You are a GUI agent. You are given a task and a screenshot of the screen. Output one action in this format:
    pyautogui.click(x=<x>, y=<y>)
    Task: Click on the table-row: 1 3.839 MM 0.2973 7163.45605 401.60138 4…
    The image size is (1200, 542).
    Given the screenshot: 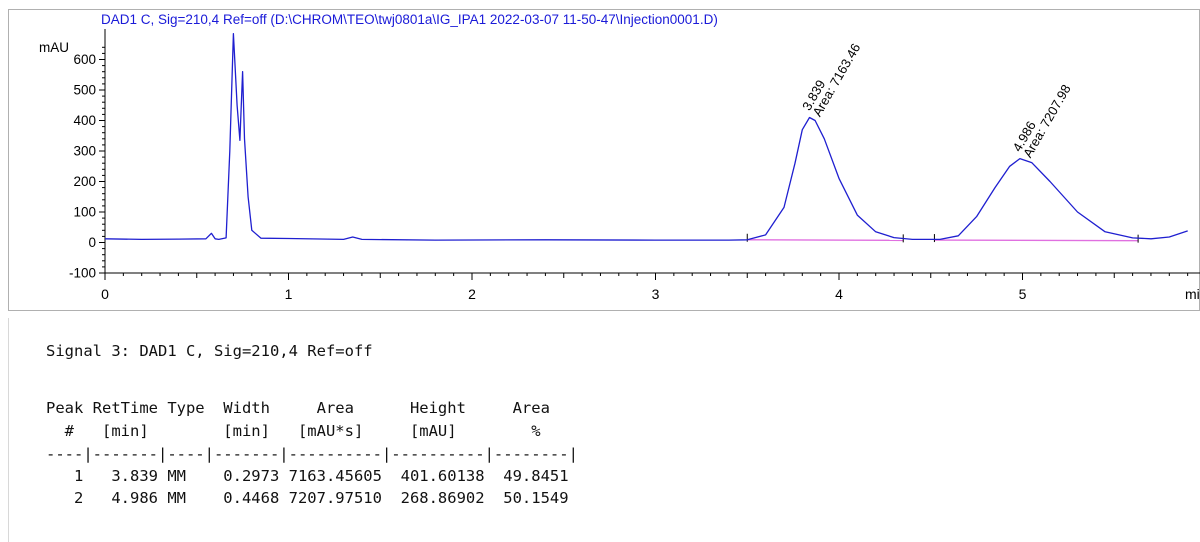 What is the action you would take?
    pyautogui.click(x=307, y=476)
    